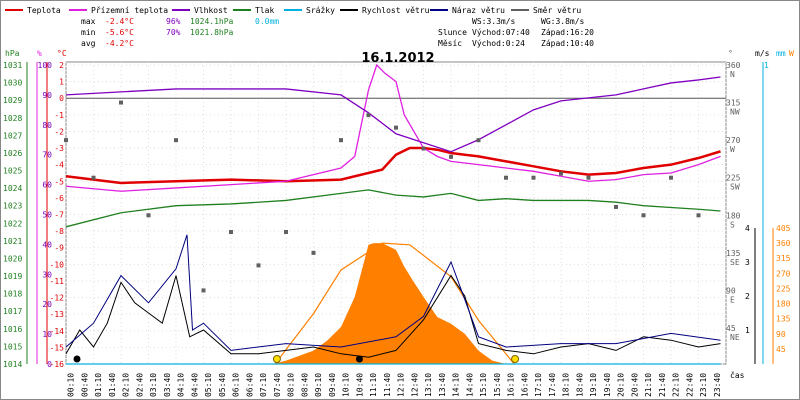 The width and height of the screenshot is (800, 400). Describe the element at coordinates (267, 21) in the screenshot. I see `stat-value: 0.0mm` at that location.